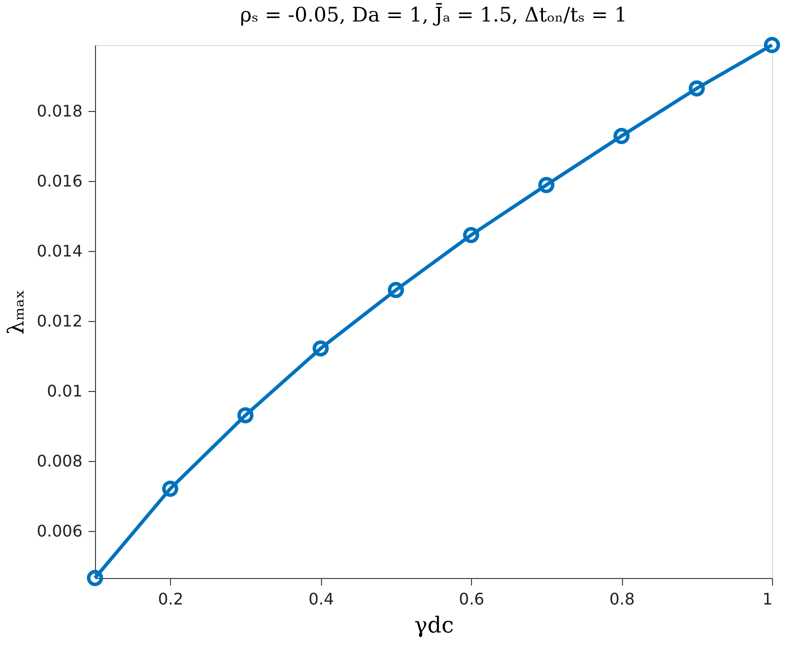  I want to click on x-tick-label: 1, so click(767, 599).